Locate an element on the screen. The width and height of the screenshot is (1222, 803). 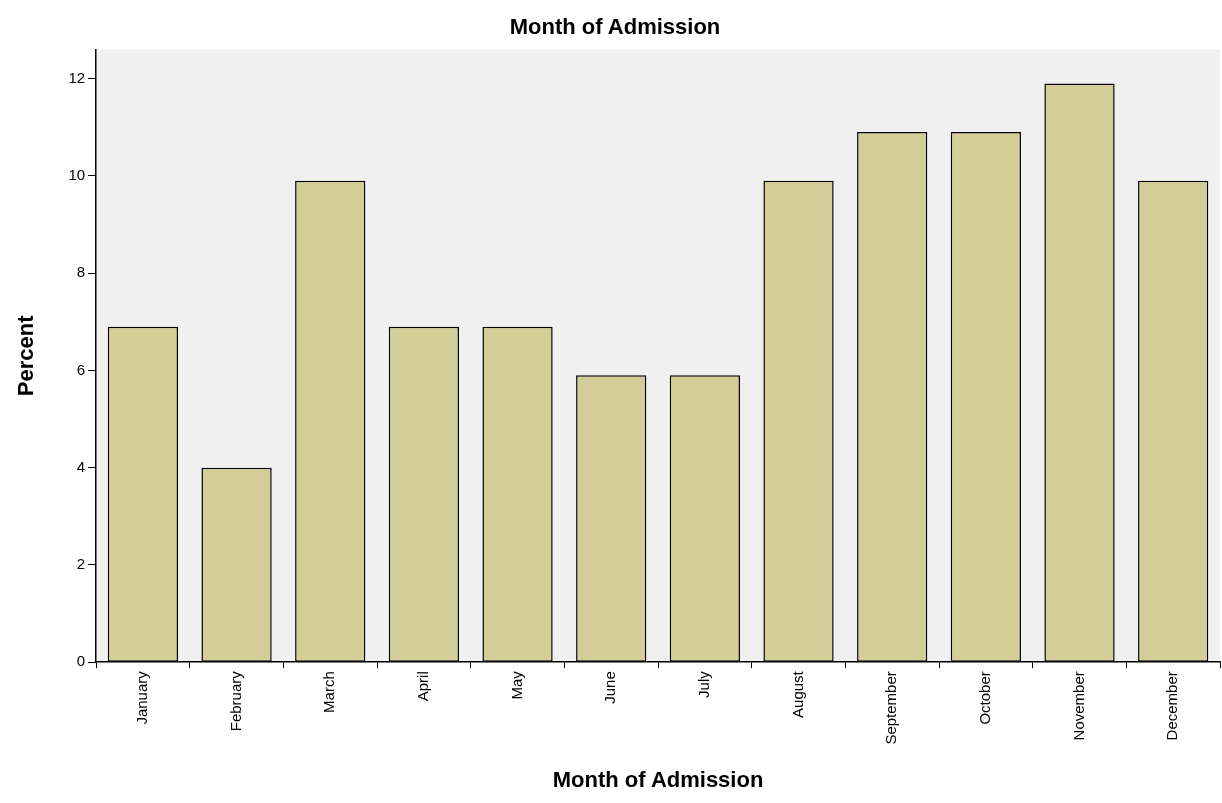
x-tick-label: May is located at coordinates (516, 685).